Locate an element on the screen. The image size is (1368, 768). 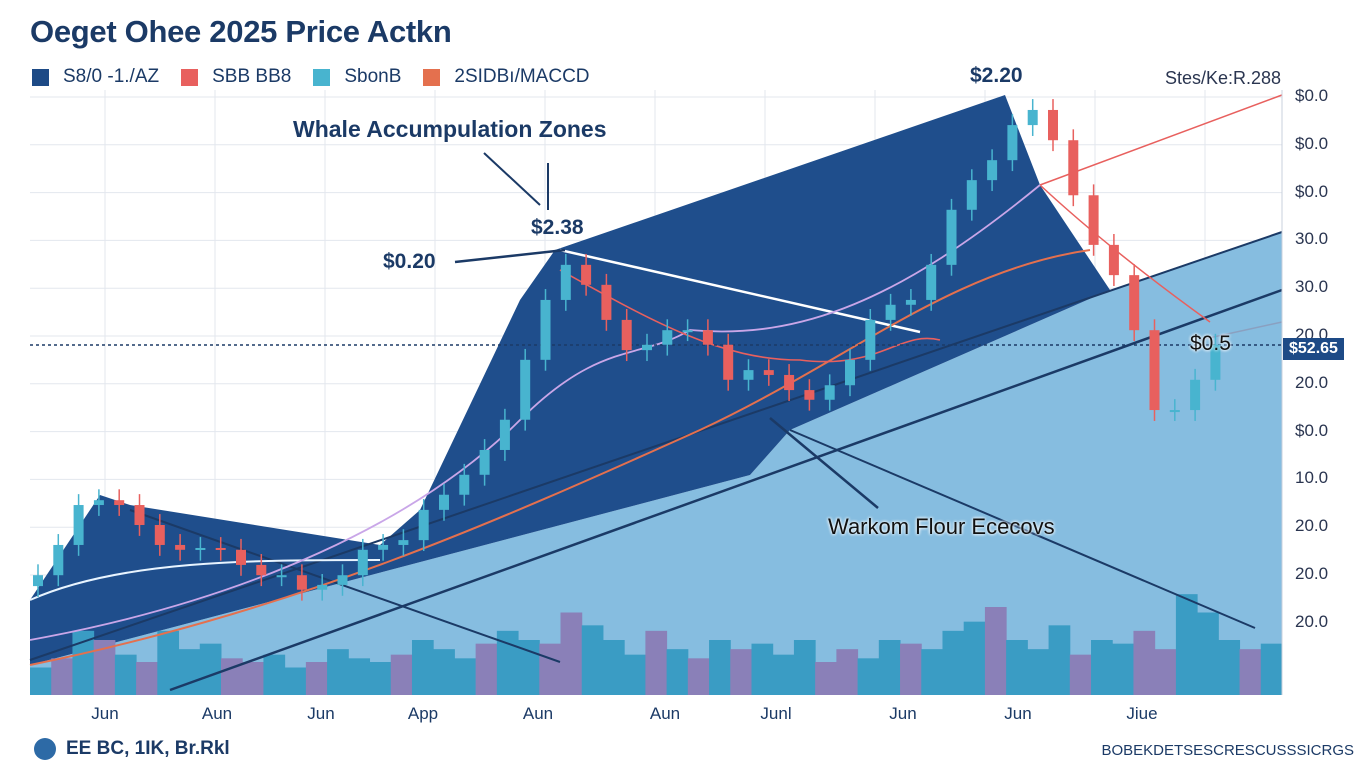
legend-item: 2SIDBı/MACCD is located at coordinates (506, 77).